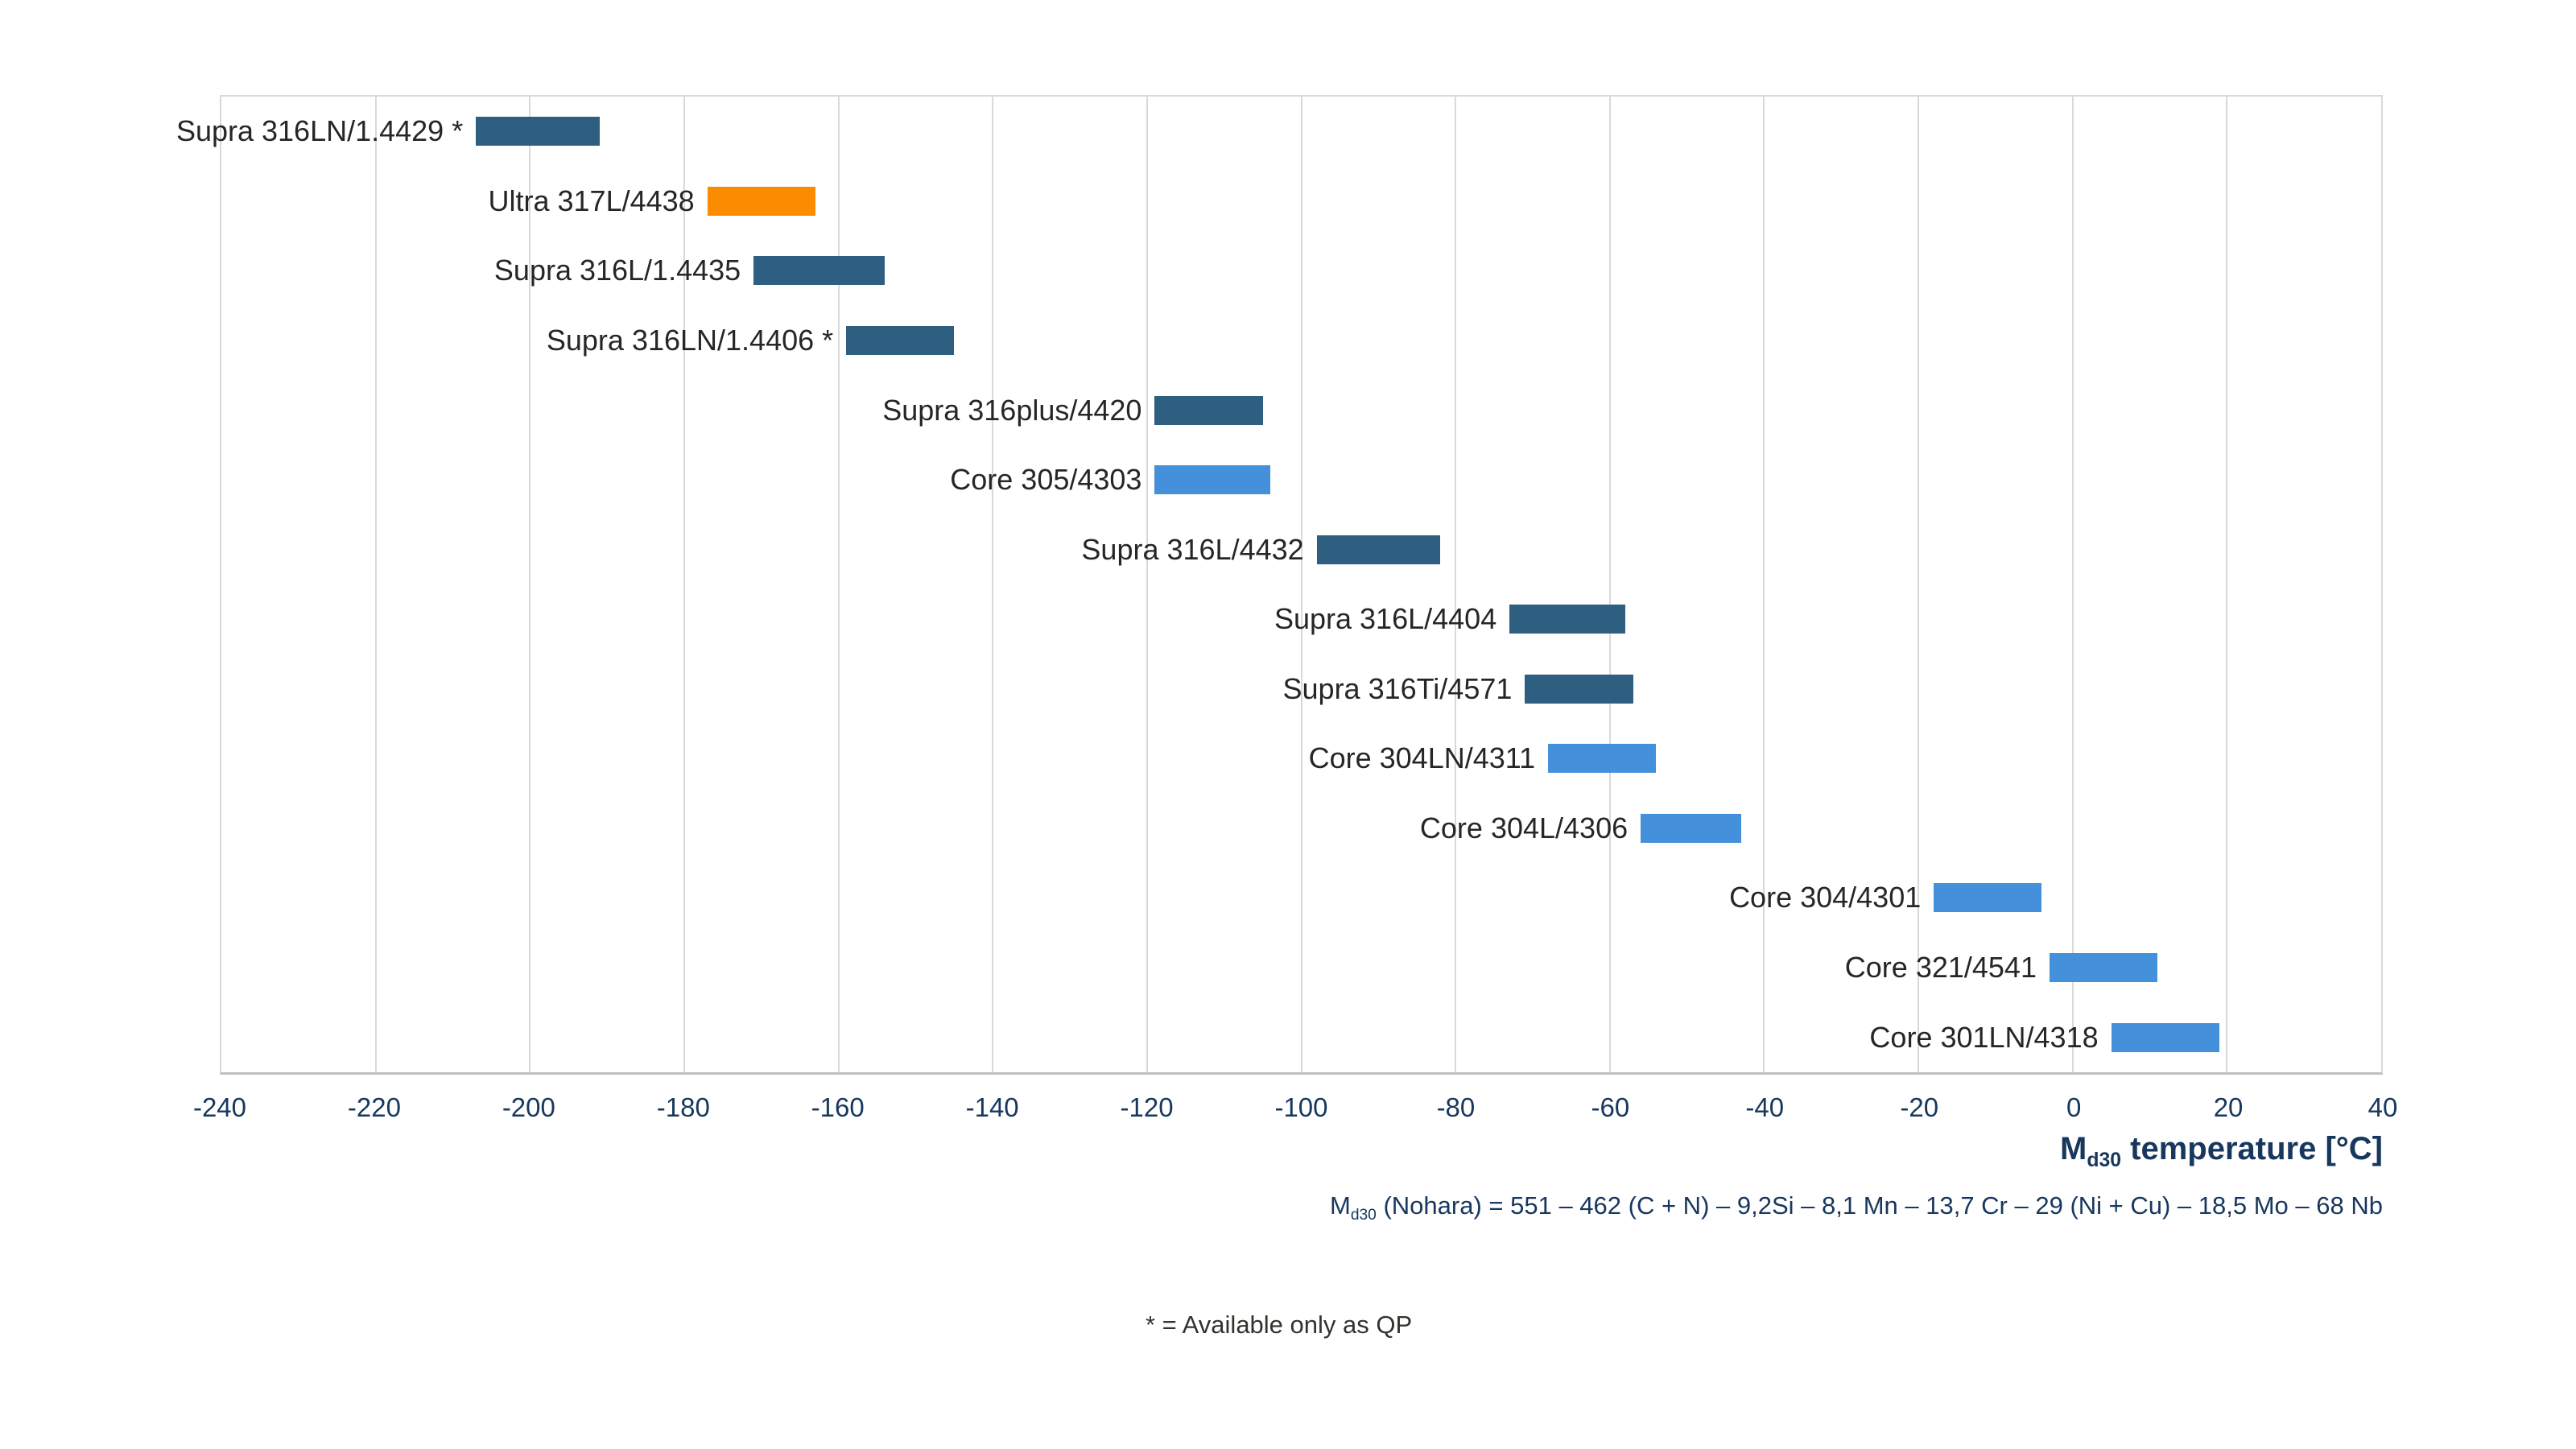  Describe the element at coordinates (1340, 1205) in the screenshot. I see `formula-prefix: M` at that location.